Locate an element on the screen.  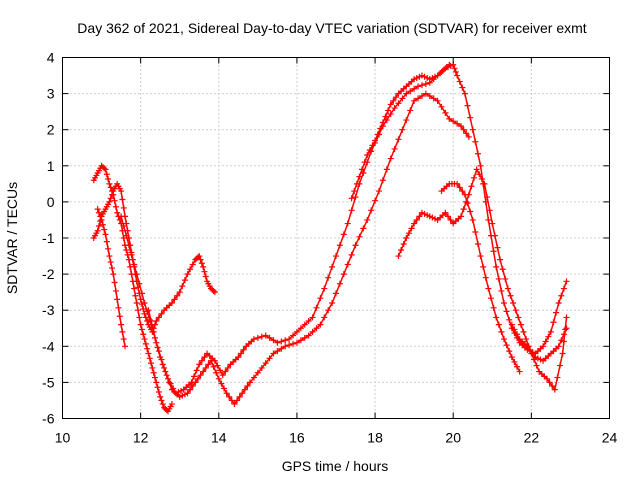
x-axis-label: GPS time / hours is located at coordinates (335, 466).